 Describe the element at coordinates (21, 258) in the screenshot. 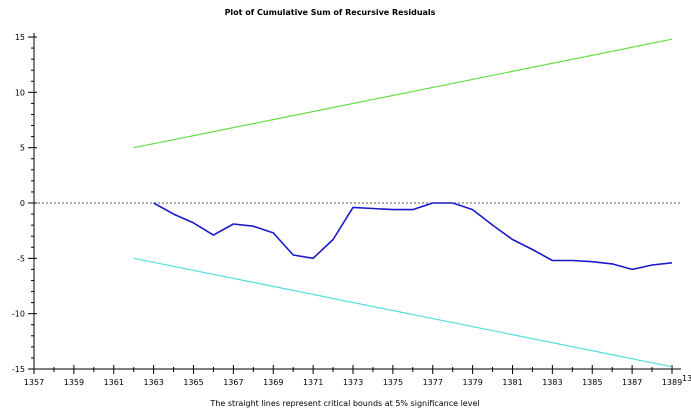

I see `y-tick-label: -5` at that location.